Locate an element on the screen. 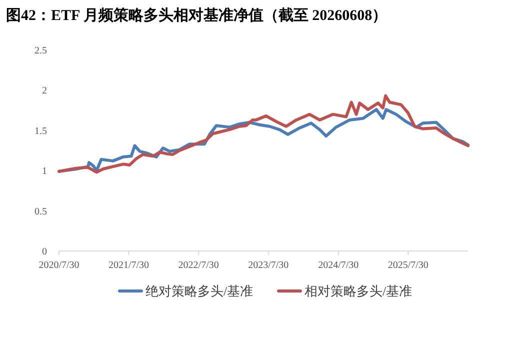  chart-title: 图42：ETF 月频策略多头相对基准净值（截至 20260608） is located at coordinates (197, 15).